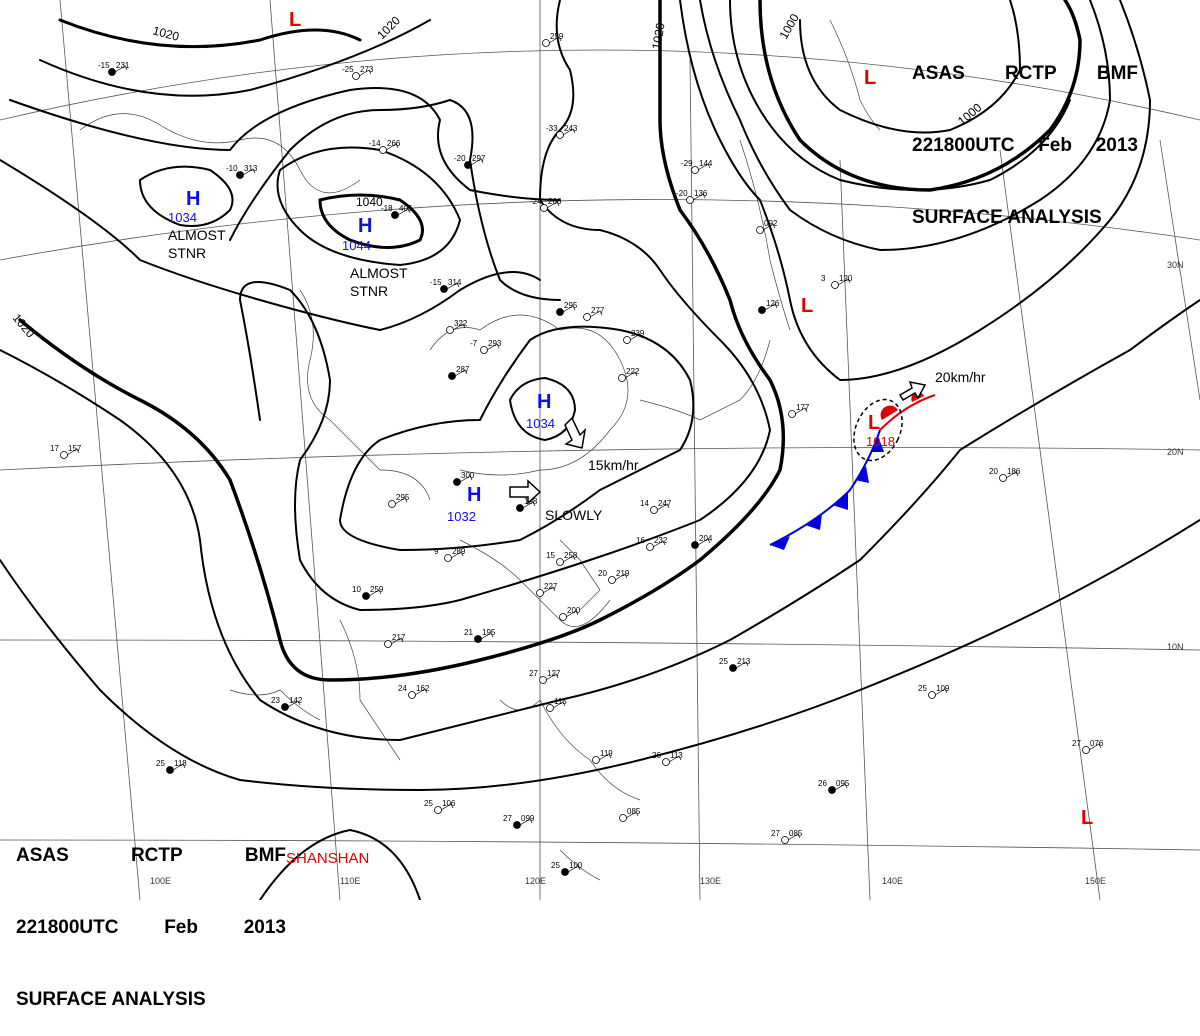 This screenshot has width=1200, height=1036. I want to click on isobar-label: 1020, so click(658, 35).